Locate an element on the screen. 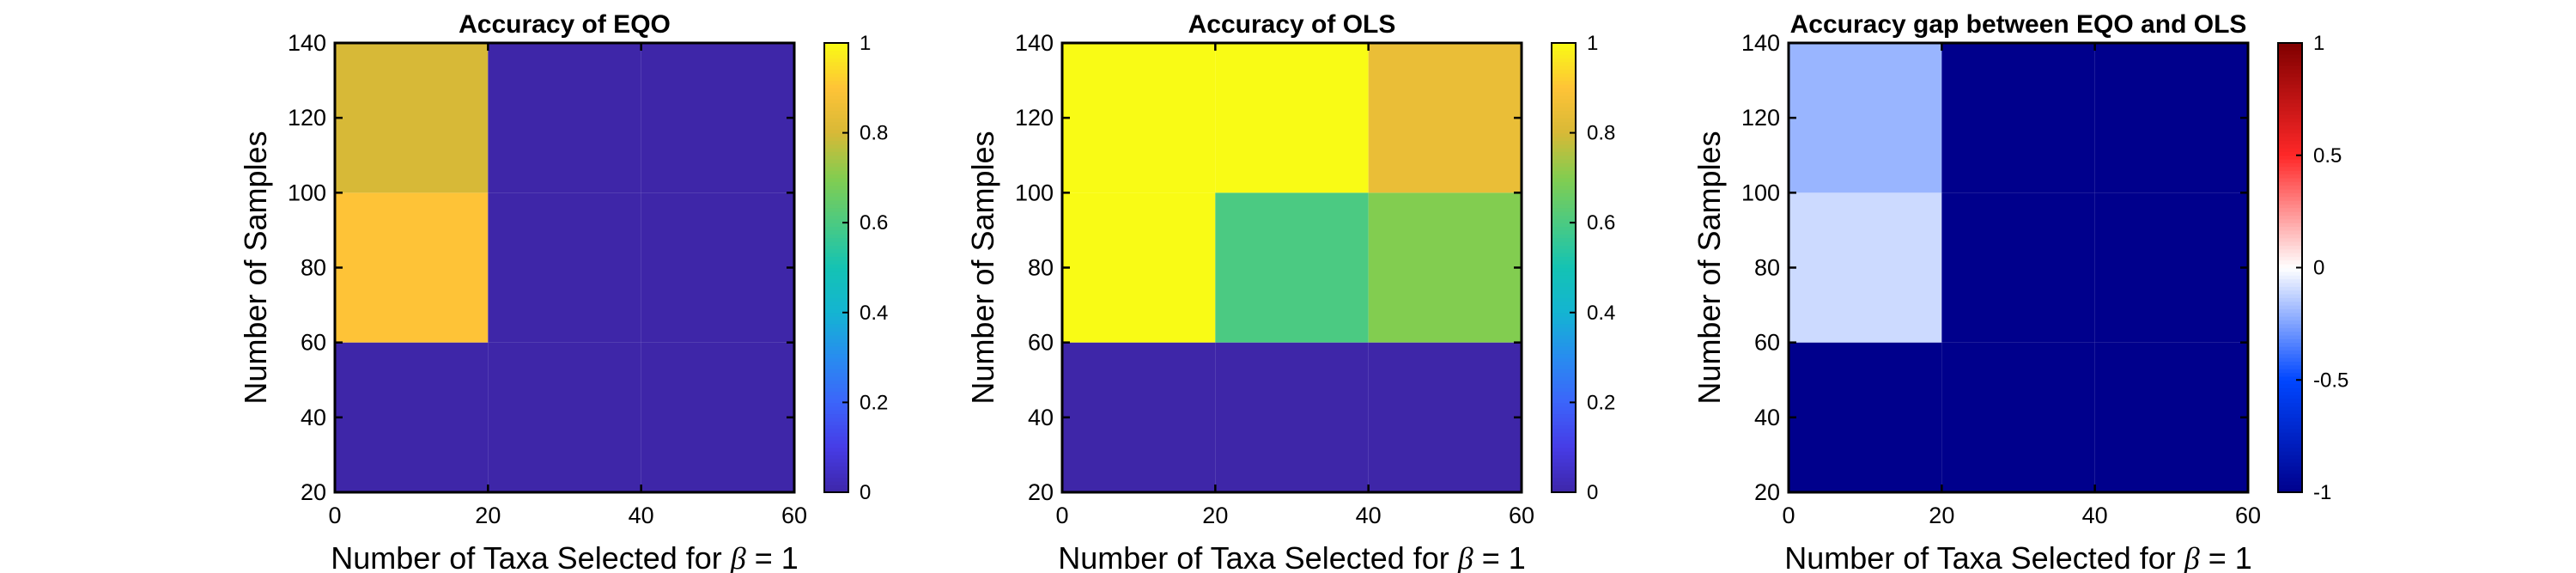 The height and width of the screenshot is (573, 2576). y-tick-label: 140 is located at coordinates (1761, 43).